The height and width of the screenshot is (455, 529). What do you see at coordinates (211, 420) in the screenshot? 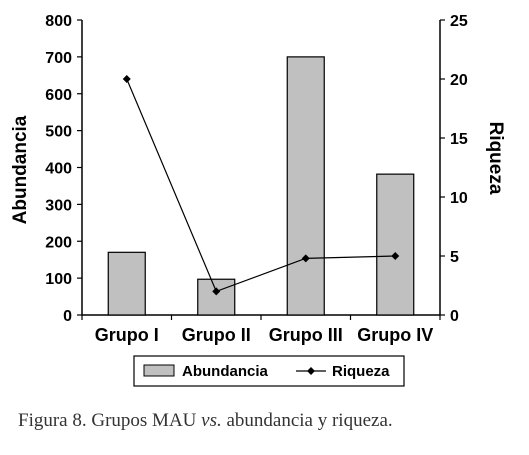
I see `caption-vs: vs.` at bounding box center [211, 420].